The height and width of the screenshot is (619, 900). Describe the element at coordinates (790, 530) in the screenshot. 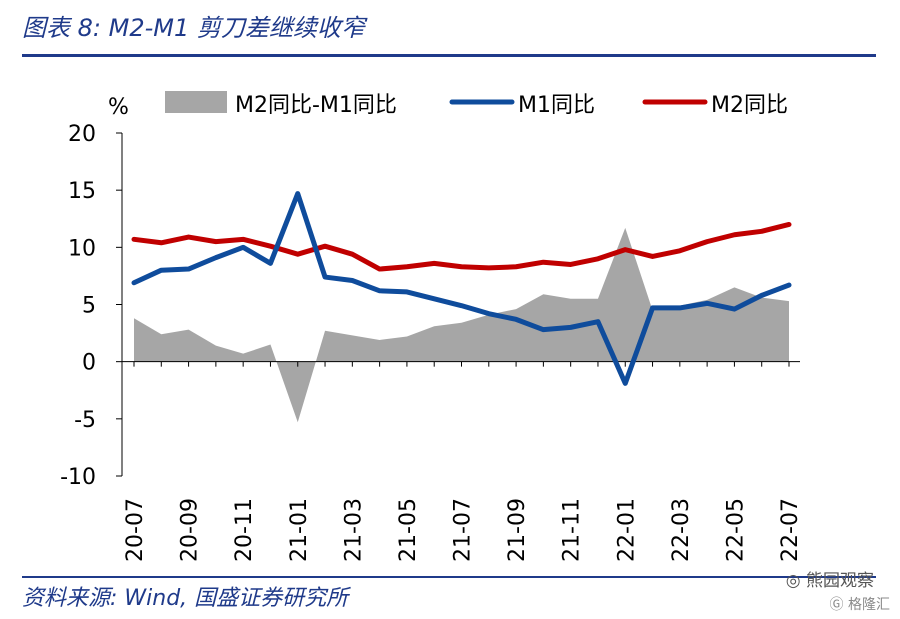

I see `x-tick-label: 22-07` at that location.